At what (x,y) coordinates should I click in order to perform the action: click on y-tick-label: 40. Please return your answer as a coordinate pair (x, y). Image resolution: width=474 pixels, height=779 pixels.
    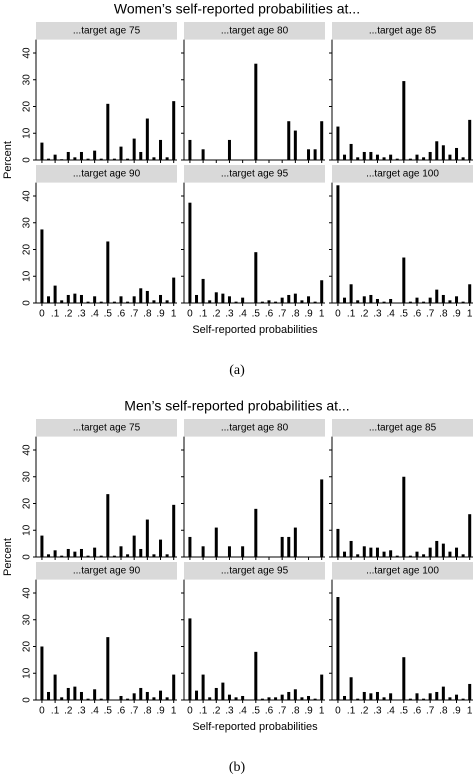
    Looking at the image, I should click on (27, 593).